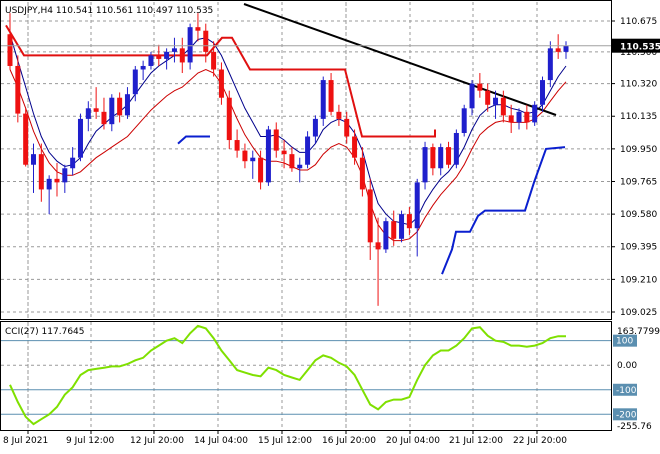 The width and height of the screenshot is (660, 454). What do you see at coordinates (638, 53) in the screenshot?
I see `price-tick-label: 110.500` at bounding box center [638, 53].